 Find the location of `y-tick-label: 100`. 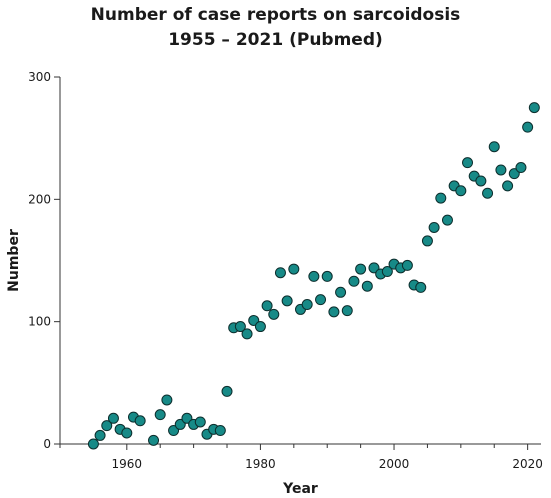

y-tick-label: 100 is located at coordinates (39, 322).